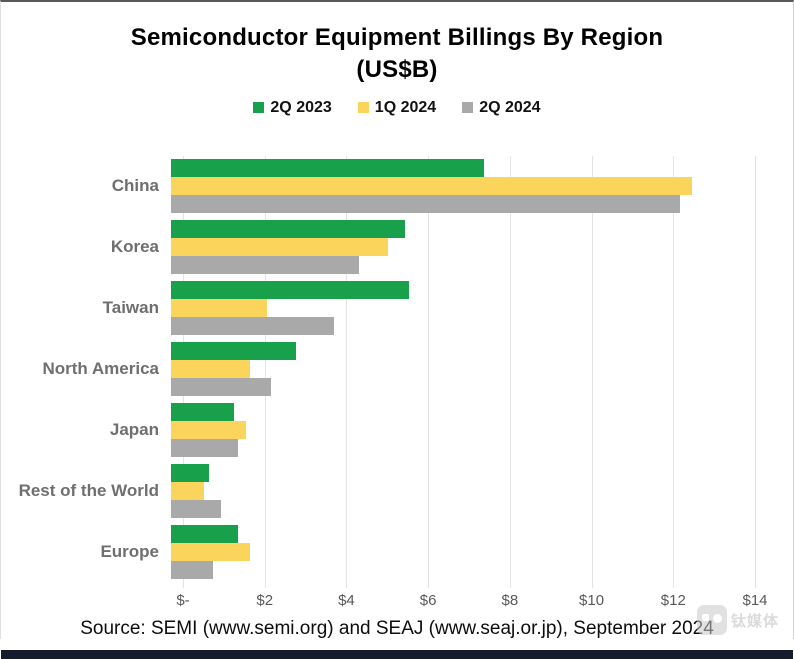  I want to click on watermark: 钛媒体, so click(737, 620).